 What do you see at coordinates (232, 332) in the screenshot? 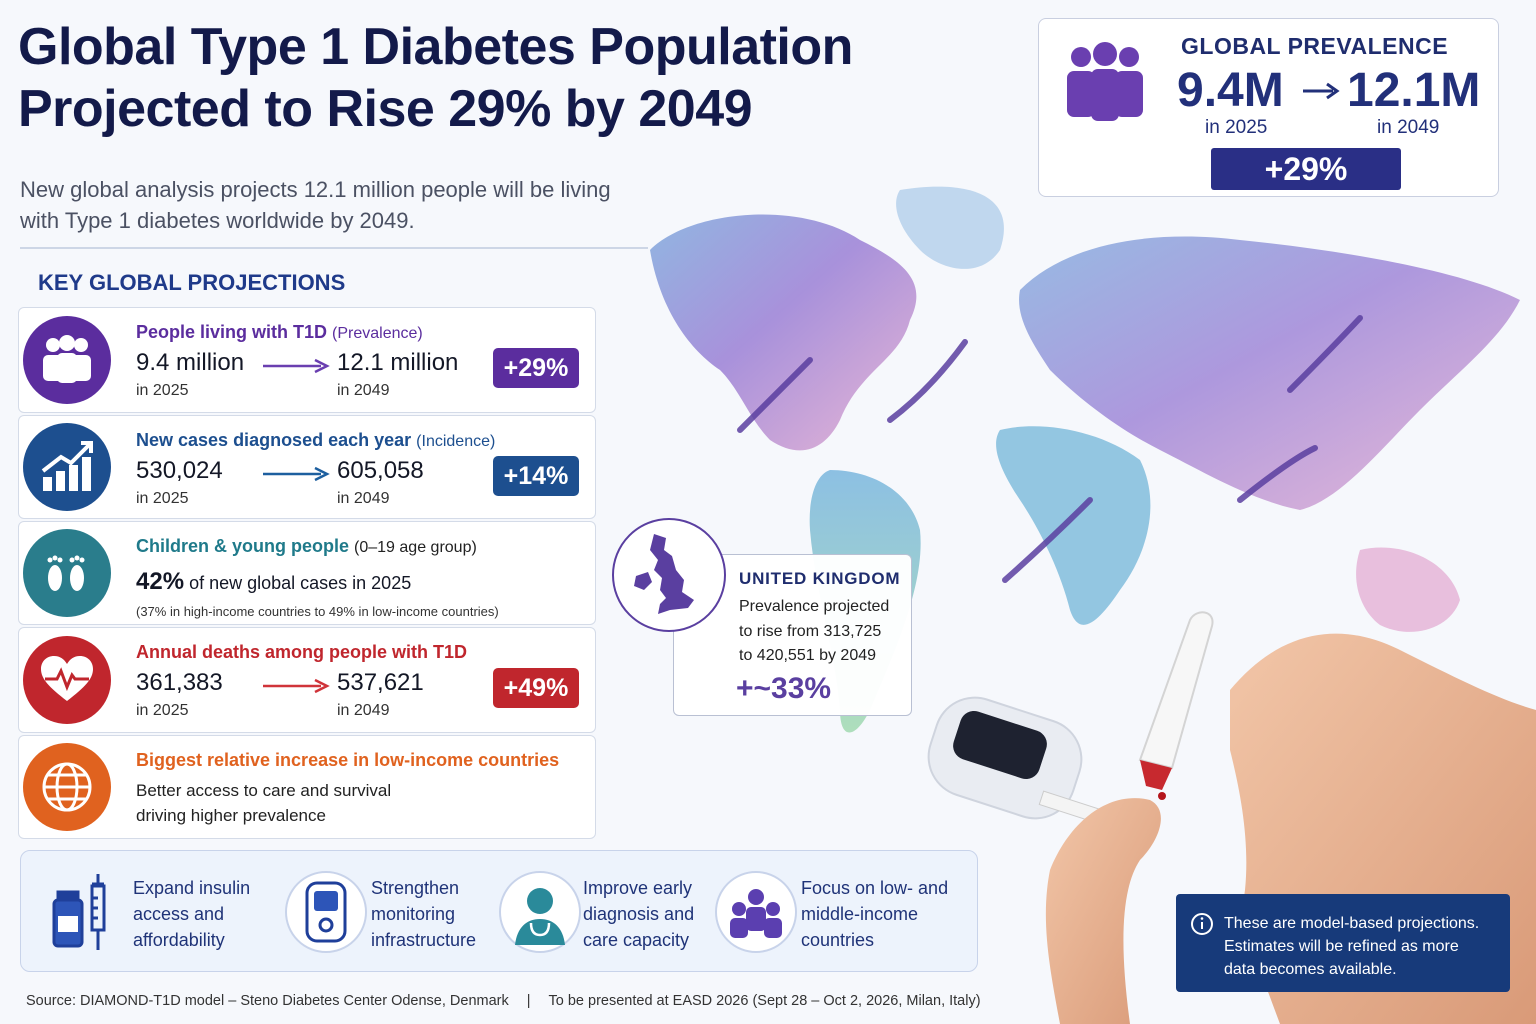
I see `prevalence-label-text: People living with T1D` at bounding box center [232, 332].